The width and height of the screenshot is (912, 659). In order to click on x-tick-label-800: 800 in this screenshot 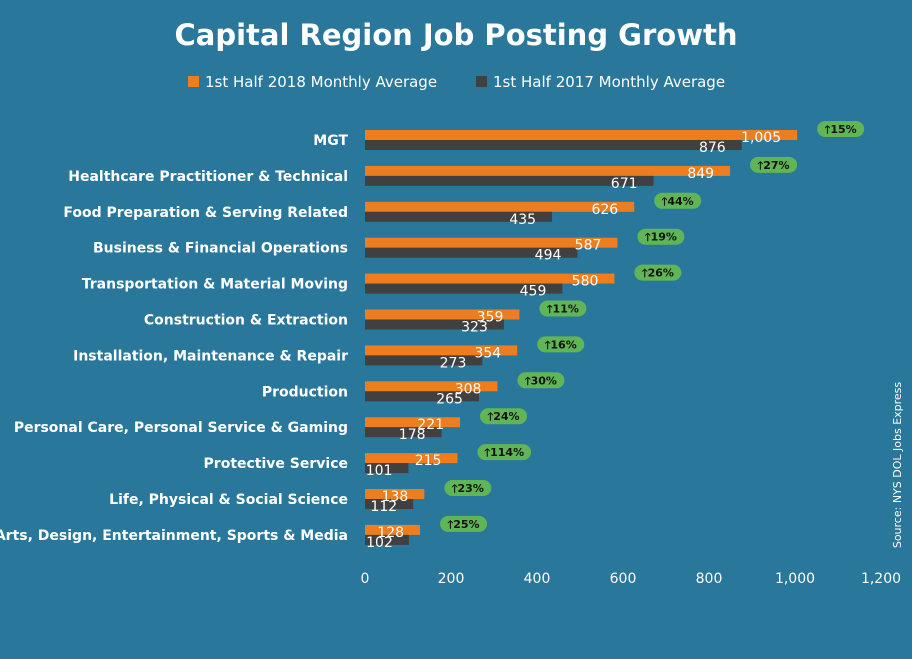, I will do `click(709, 579)`.